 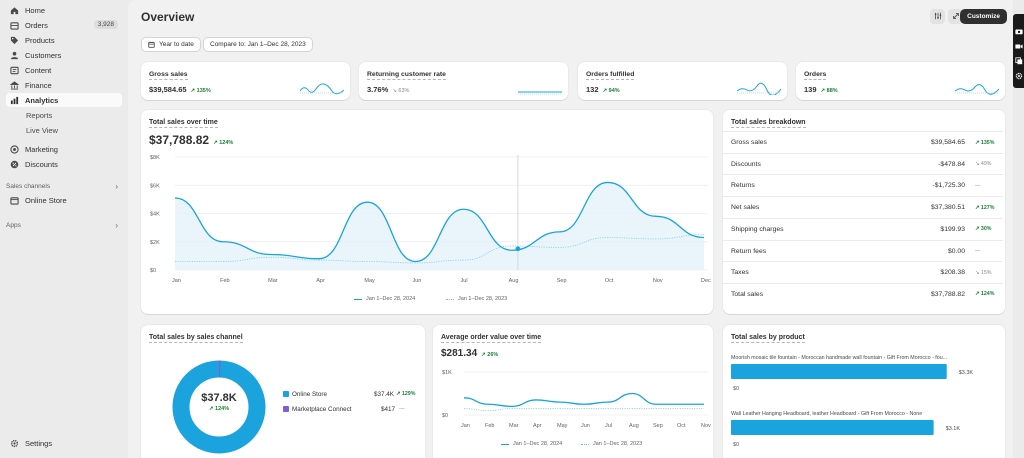 What do you see at coordinates (1019, 31) in the screenshot?
I see `camera-icon` at bounding box center [1019, 31].